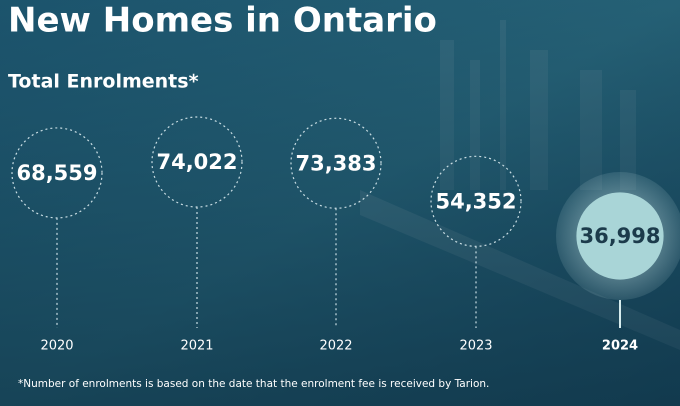 Image resolution: width=680 pixels, height=406 pixels. I want to click on value-label: 54,352, so click(475, 201).